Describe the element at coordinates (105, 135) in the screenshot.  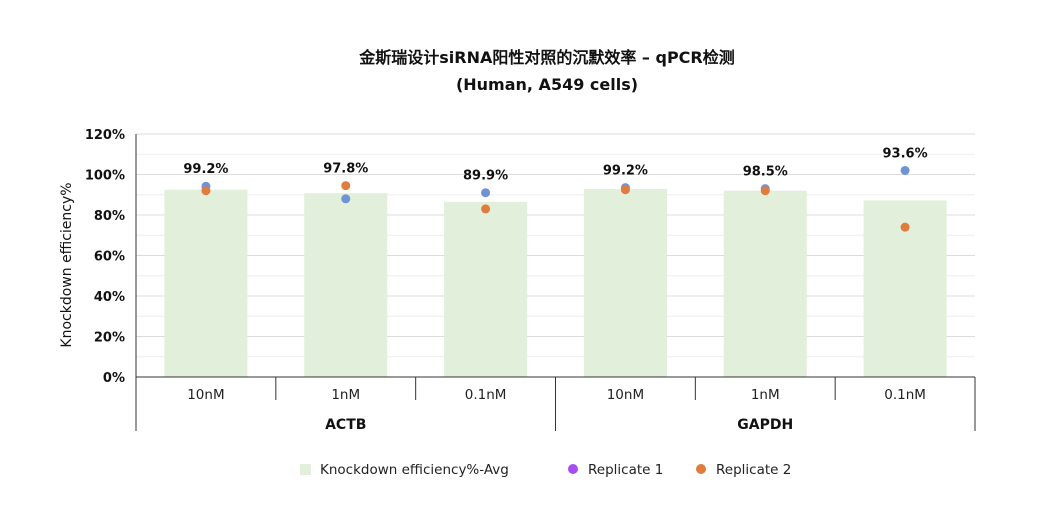
I see `y-tick-label: 120%` at that location.